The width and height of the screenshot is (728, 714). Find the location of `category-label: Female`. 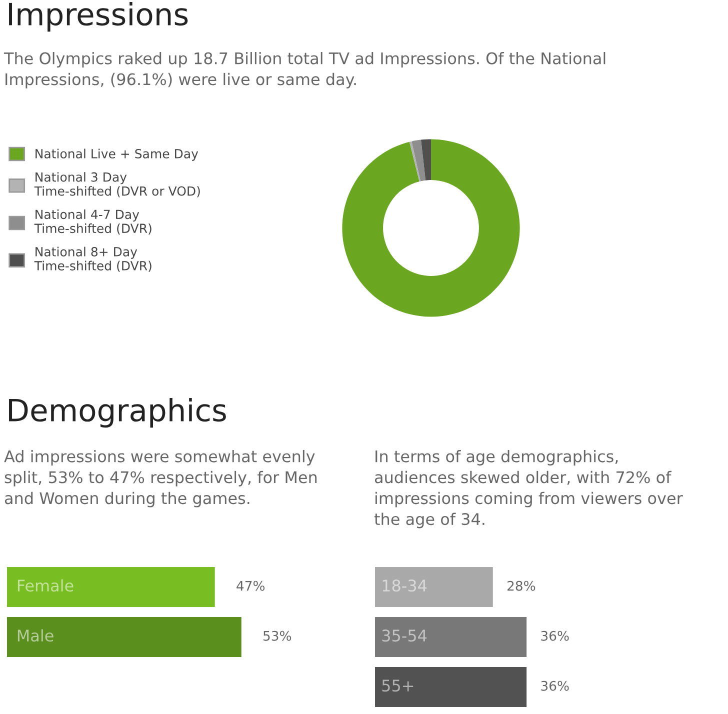

category-label: Female is located at coordinates (46, 585).